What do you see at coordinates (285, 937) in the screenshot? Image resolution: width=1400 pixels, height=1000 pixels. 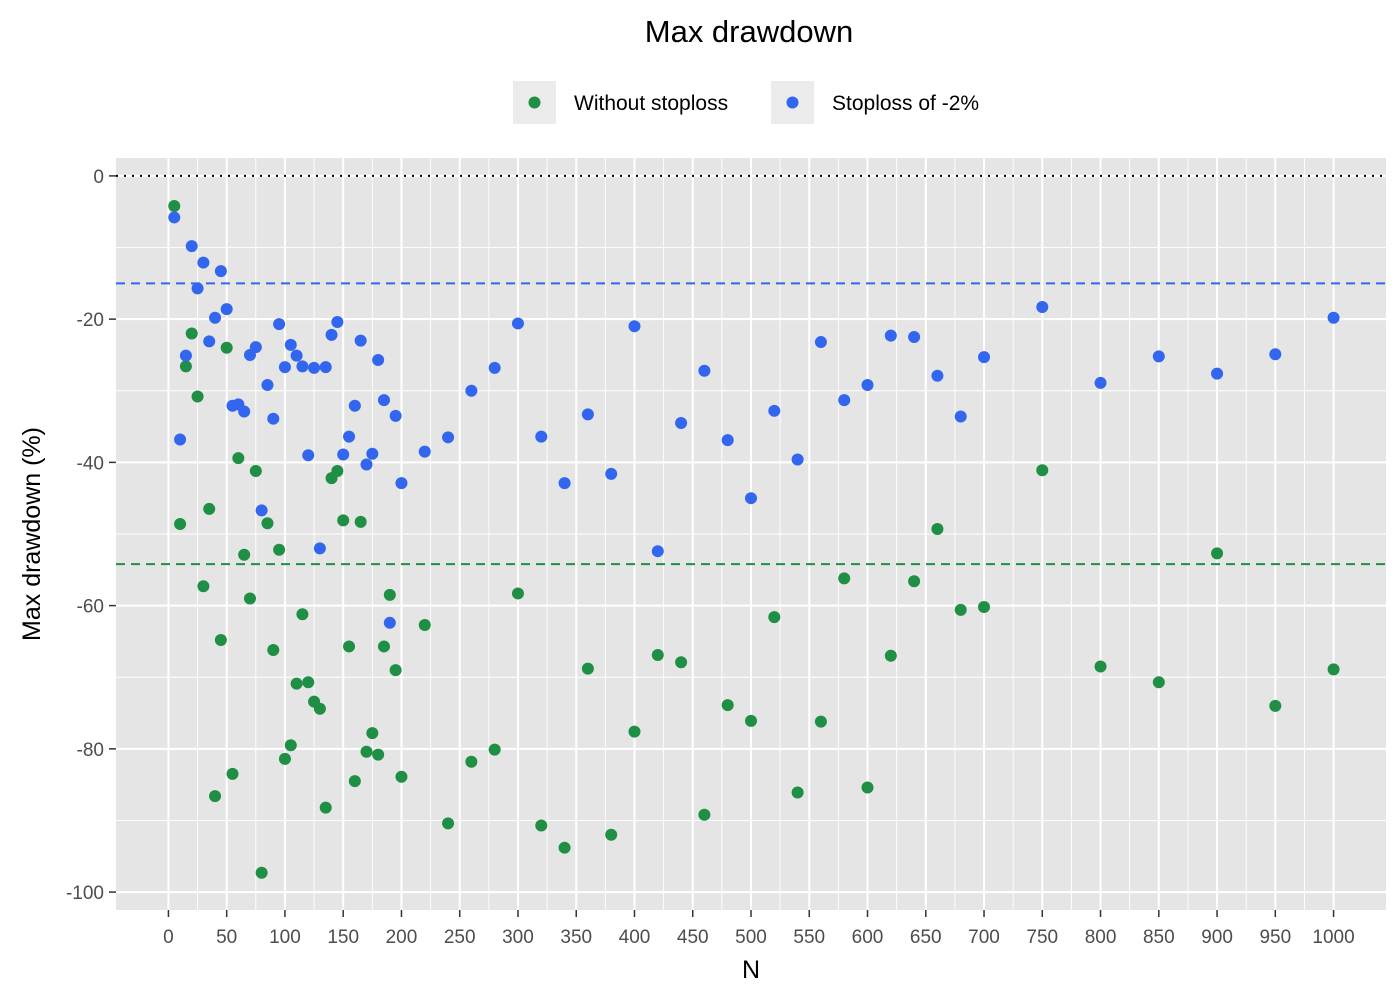 I see `x-tick-label: 100` at bounding box center [285, 937].